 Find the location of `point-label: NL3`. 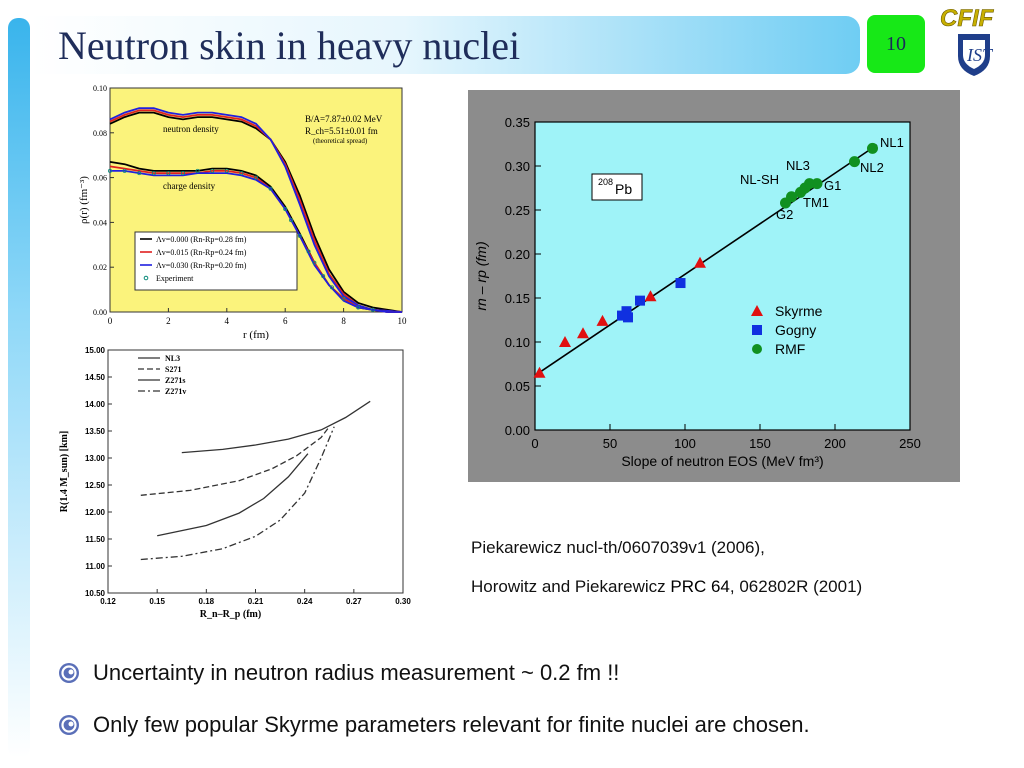

point-label: NL3 is located at coordinates (798, 165).